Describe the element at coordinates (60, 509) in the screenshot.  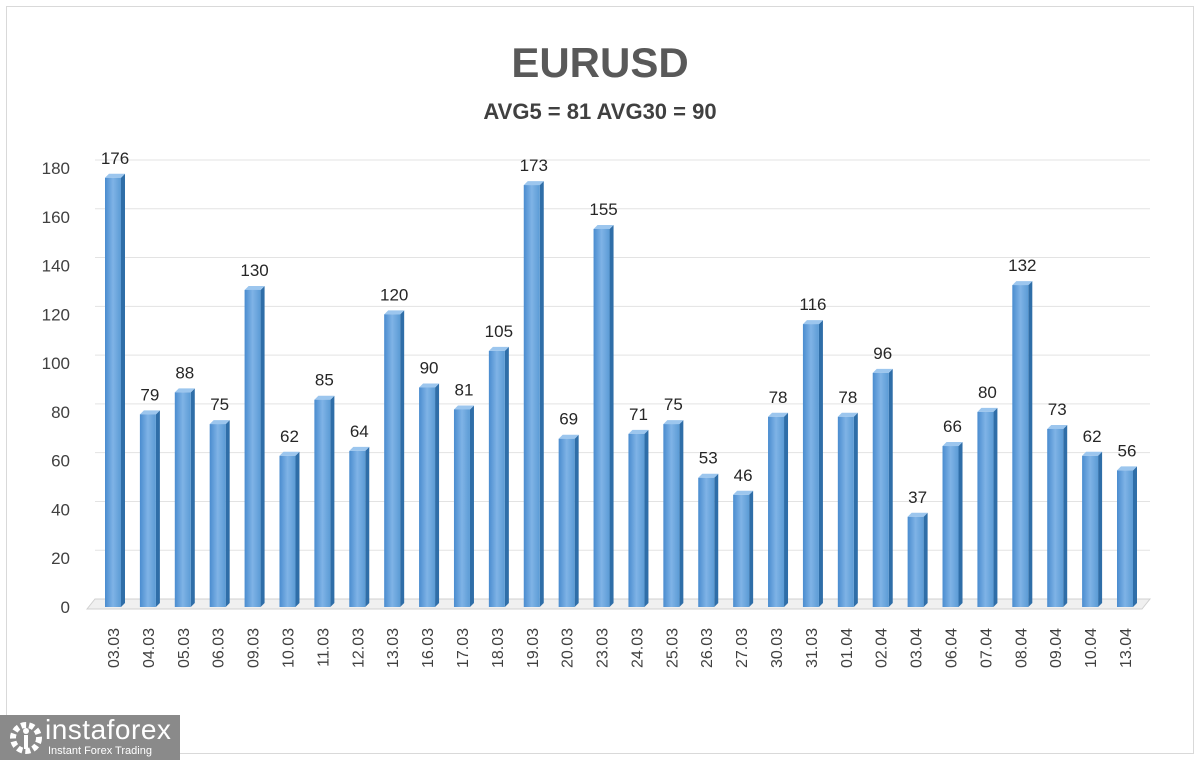
I see `y-tick-label: 40` at that location.